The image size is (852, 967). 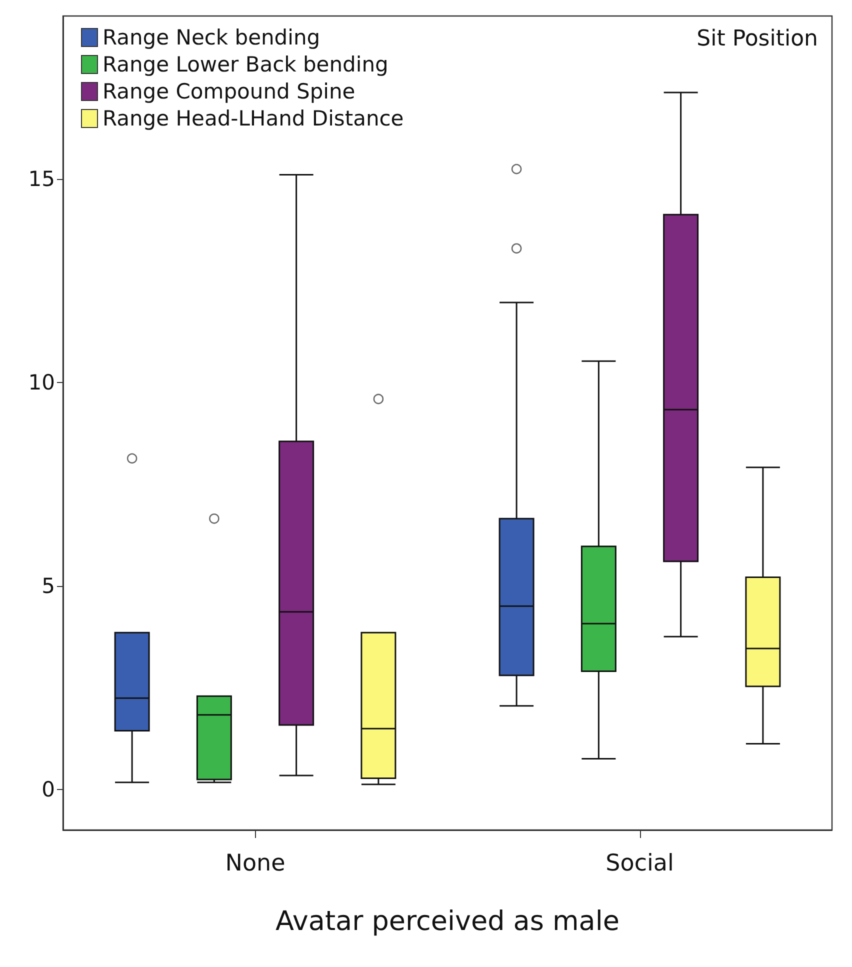 What do you see at coordinates (640, 863) in the screenshot?
I see `x-tick-label: Social` at bounding box center [640, 863].